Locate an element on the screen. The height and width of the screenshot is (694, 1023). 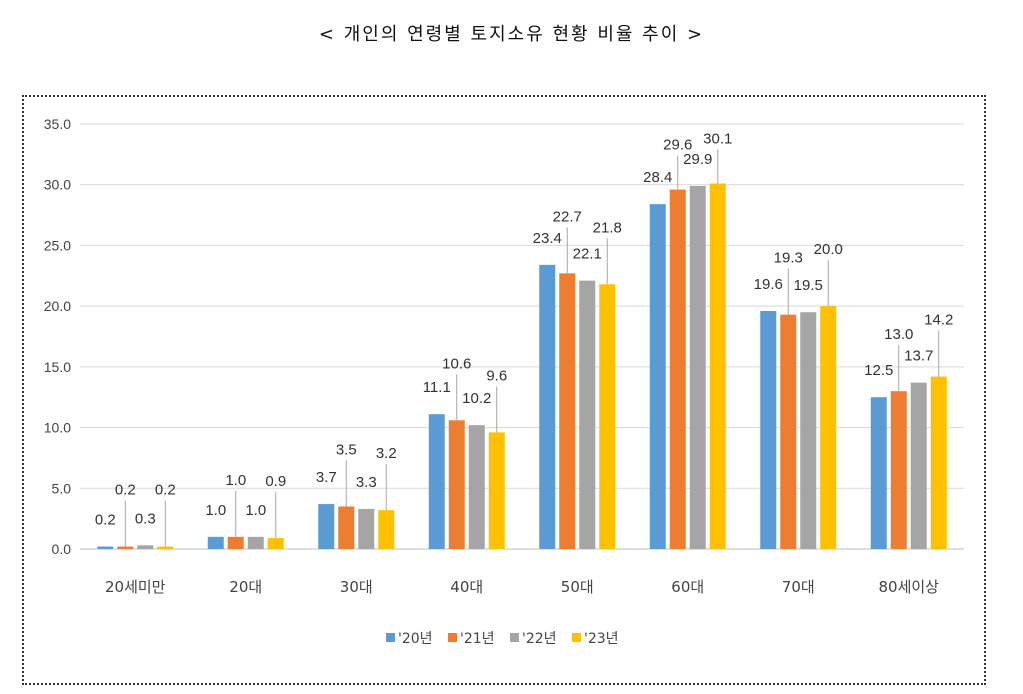
y-tick-label: 25.0 is located at coordinates (57, 245).